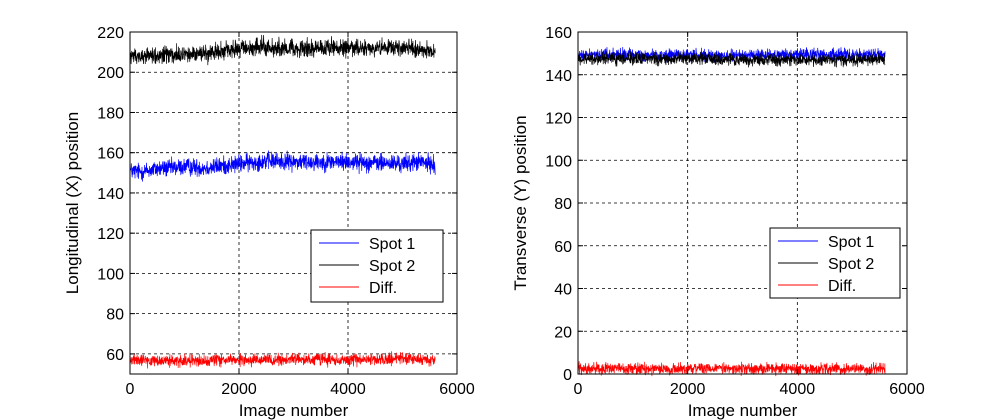 The width and height of the screenshot is (1000, 420). What do you see at coordinates (277, 33) in the screenshot?
I see `y-tick: 220` at bounding box center [277, 33].